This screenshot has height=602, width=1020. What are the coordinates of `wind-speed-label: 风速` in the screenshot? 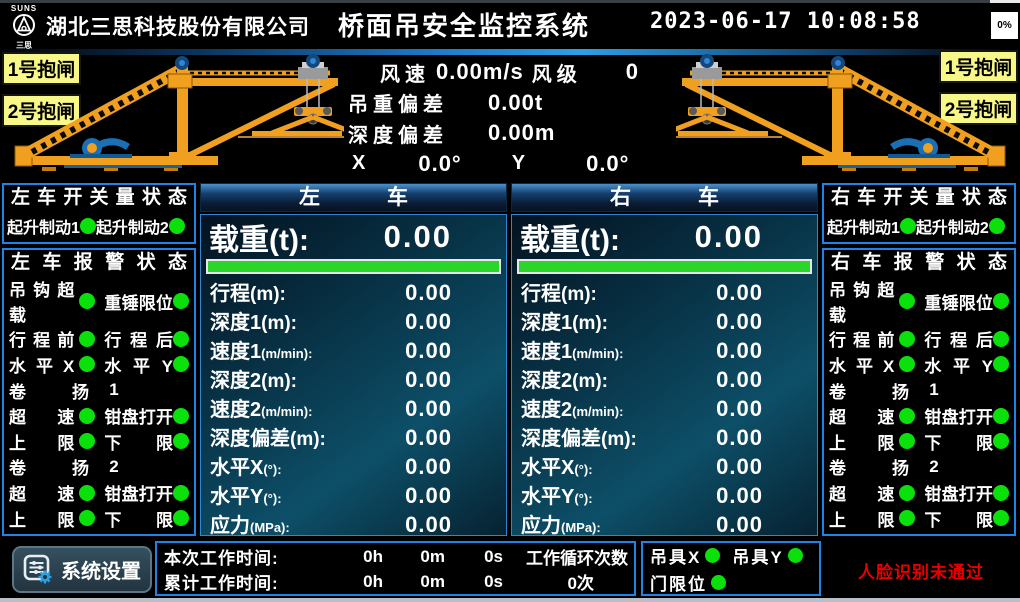 It's located at (405, 74).